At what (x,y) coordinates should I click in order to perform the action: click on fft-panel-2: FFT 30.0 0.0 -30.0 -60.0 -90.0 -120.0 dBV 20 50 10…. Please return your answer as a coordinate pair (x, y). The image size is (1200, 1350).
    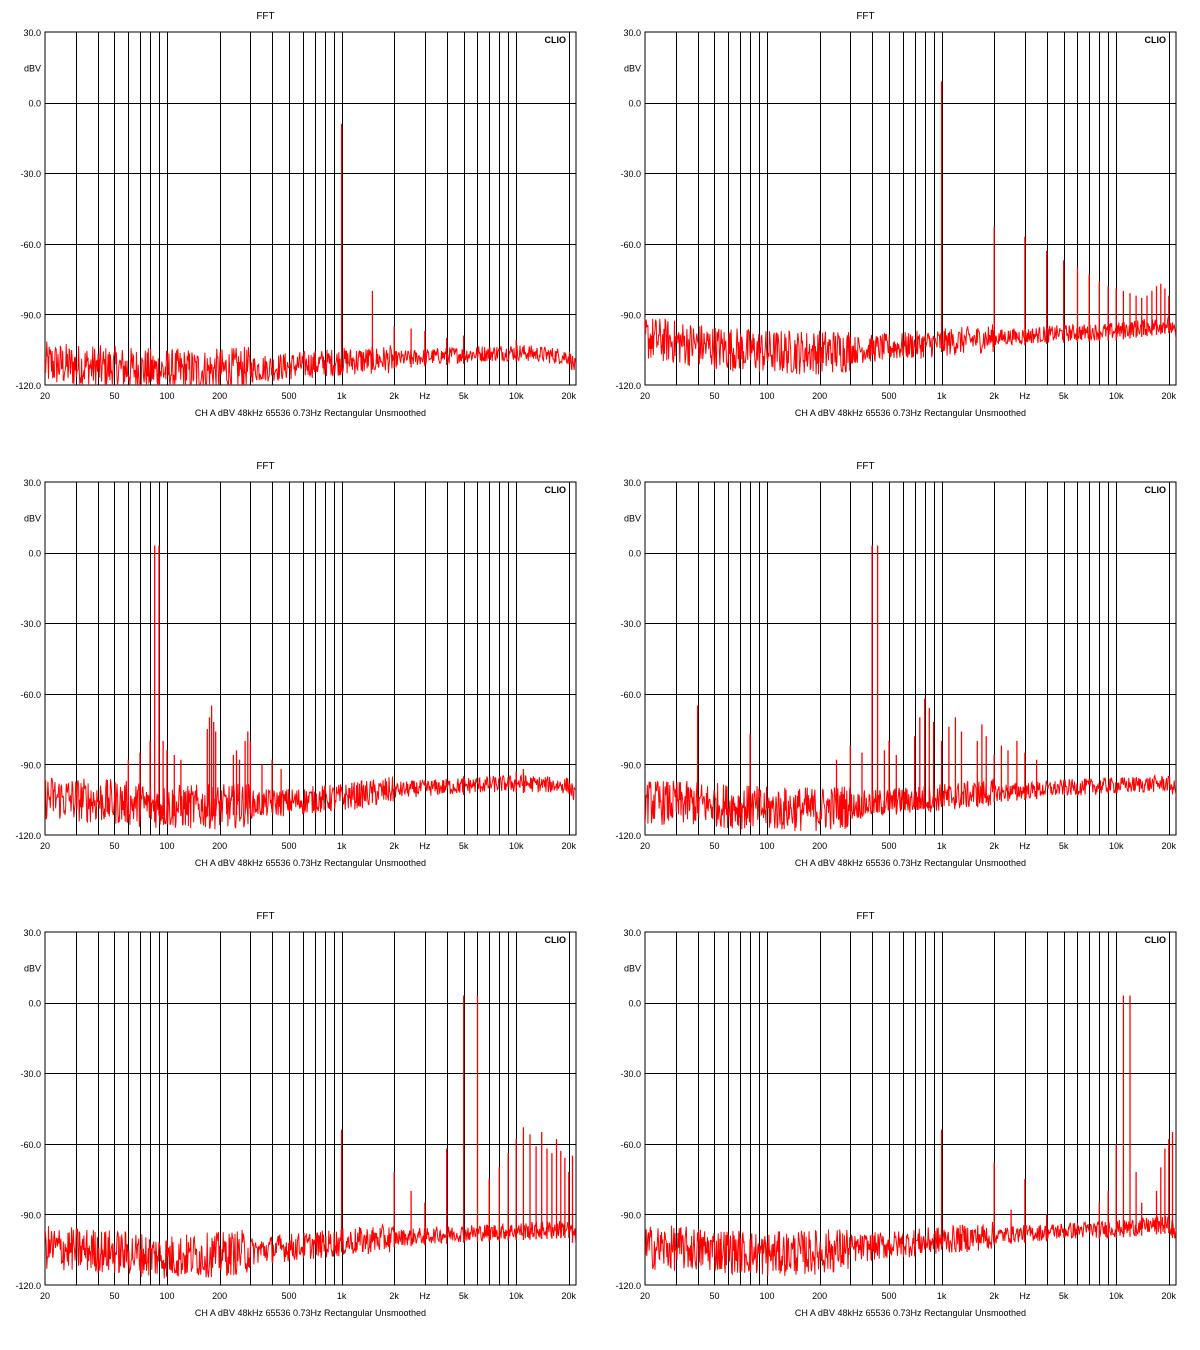
    Looking at the image, I should click on (895, 214).